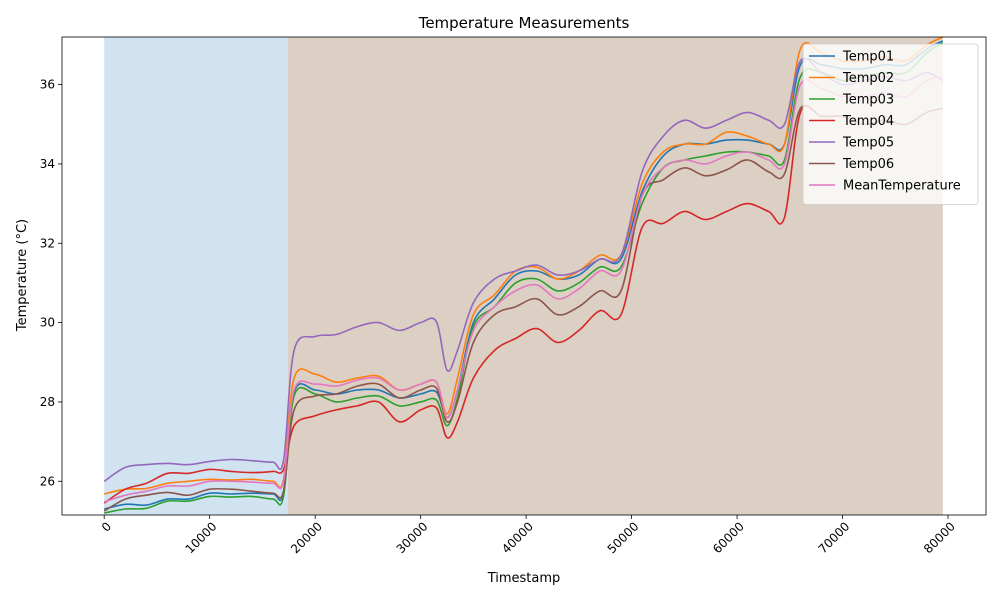  What do you see at coordinates (306, 537) in the screenshot?
I see `x-tick-label: 20000` at bounding box center [306, 537].